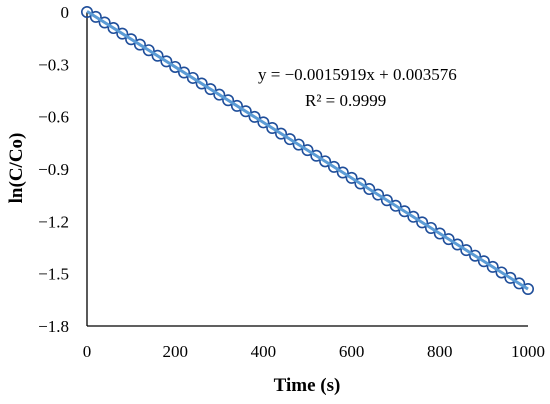  I want to click on y-tick-label: −0.6, so click(53, 117).